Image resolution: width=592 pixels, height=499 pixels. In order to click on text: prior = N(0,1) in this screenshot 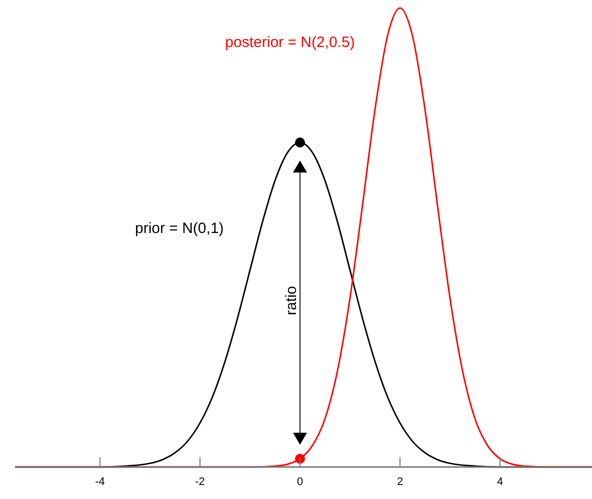, I will do `click(179, 228)`.